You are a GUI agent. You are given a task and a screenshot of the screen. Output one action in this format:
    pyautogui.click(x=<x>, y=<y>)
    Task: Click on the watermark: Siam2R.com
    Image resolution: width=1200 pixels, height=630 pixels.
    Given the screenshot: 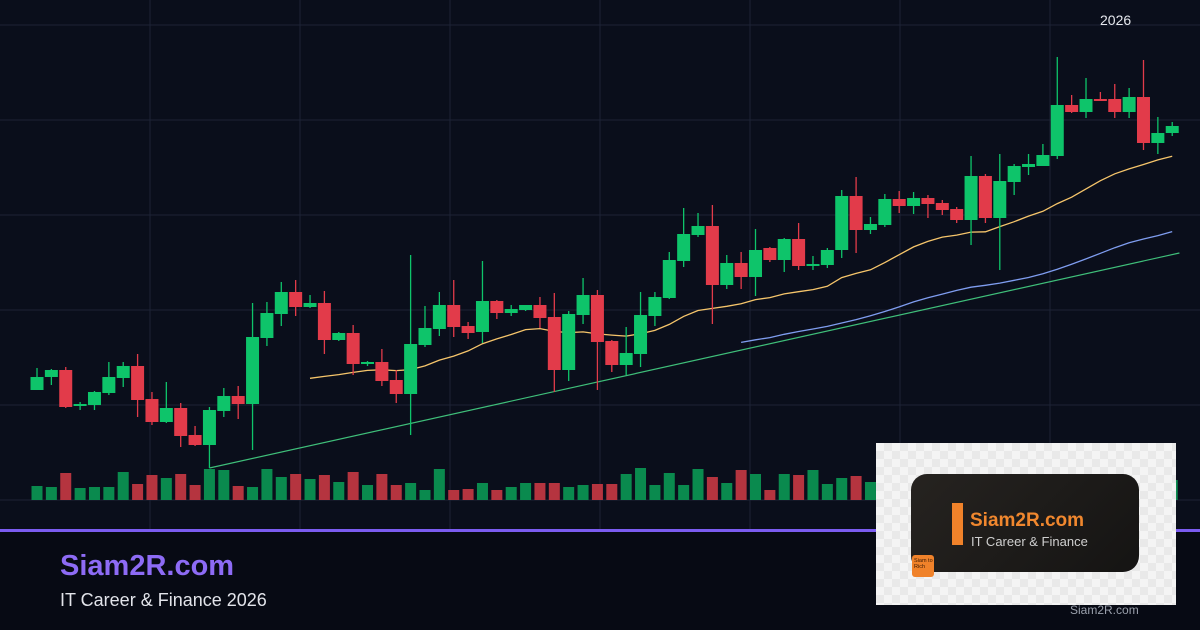 What is the action you would take?
    pyautogui.click(x=1104, y=610)
    